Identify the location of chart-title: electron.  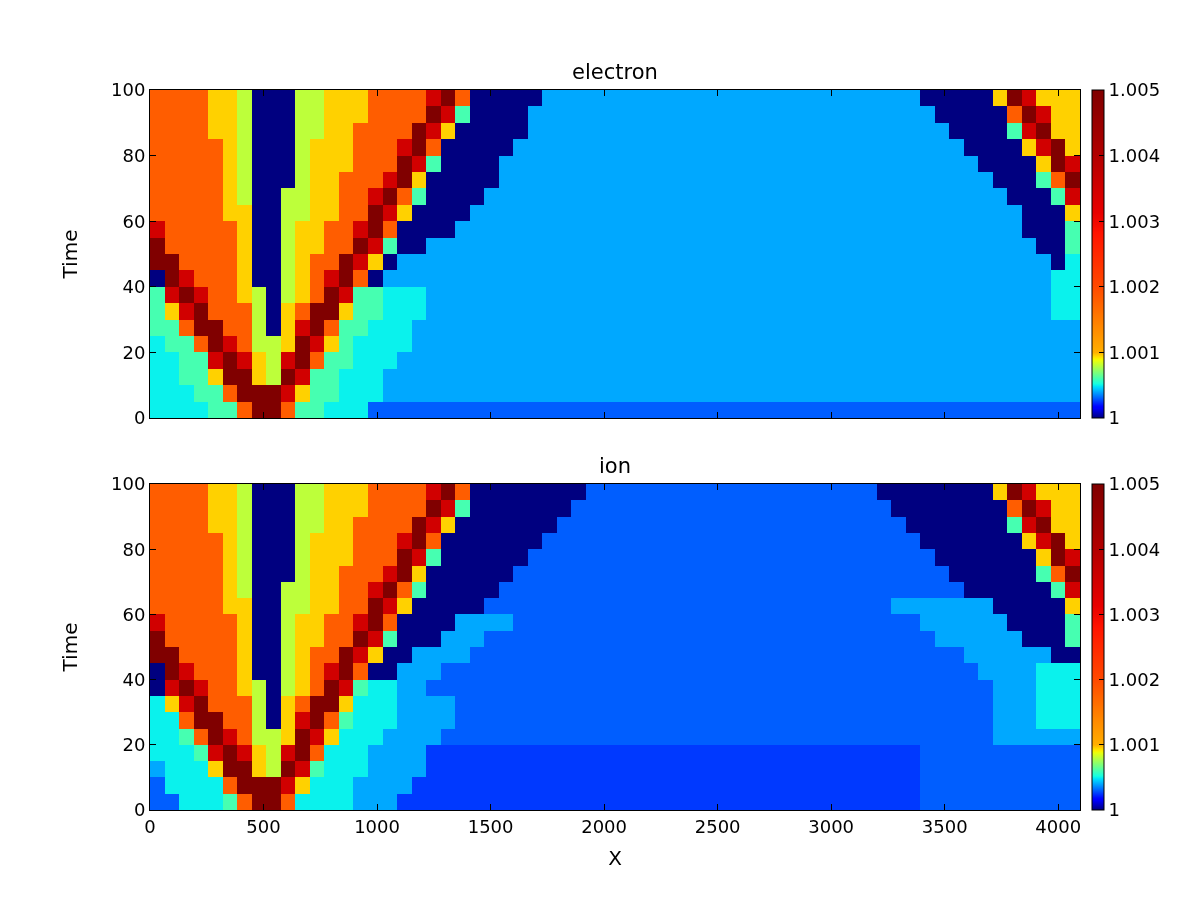
(615, 72).